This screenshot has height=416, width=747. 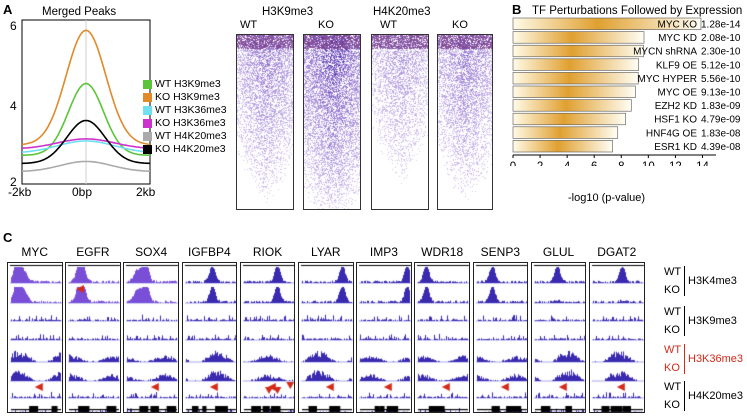 What do you see at coordinates (567, 163) in the screenshot?
I see `x-tick-label: 4` at bounding box center [567, 163].